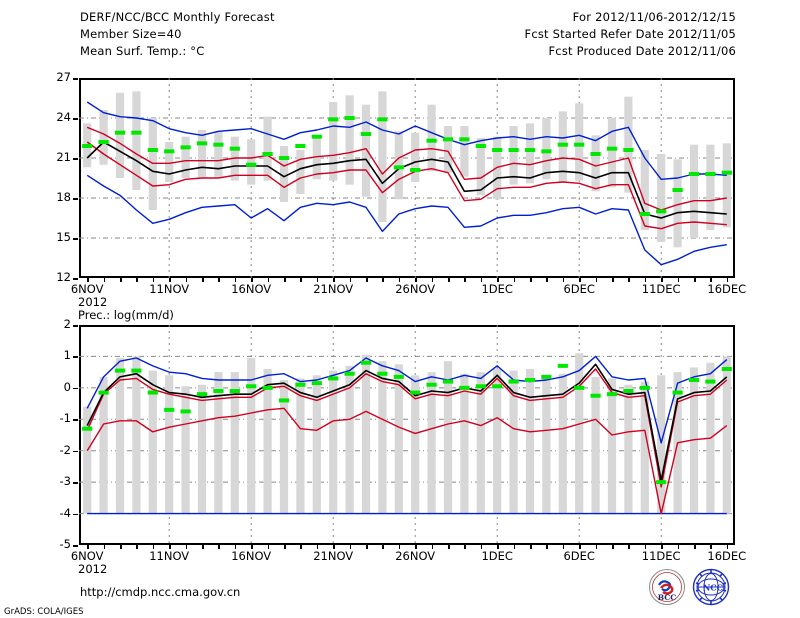 Image resolution: width=800 pixels, height=618 pixels. What do you see at coordinates (661, 556) in the screenshot?
I see `precipitation-x-tick-label: 11DEC` at bounding box center [661, 556].